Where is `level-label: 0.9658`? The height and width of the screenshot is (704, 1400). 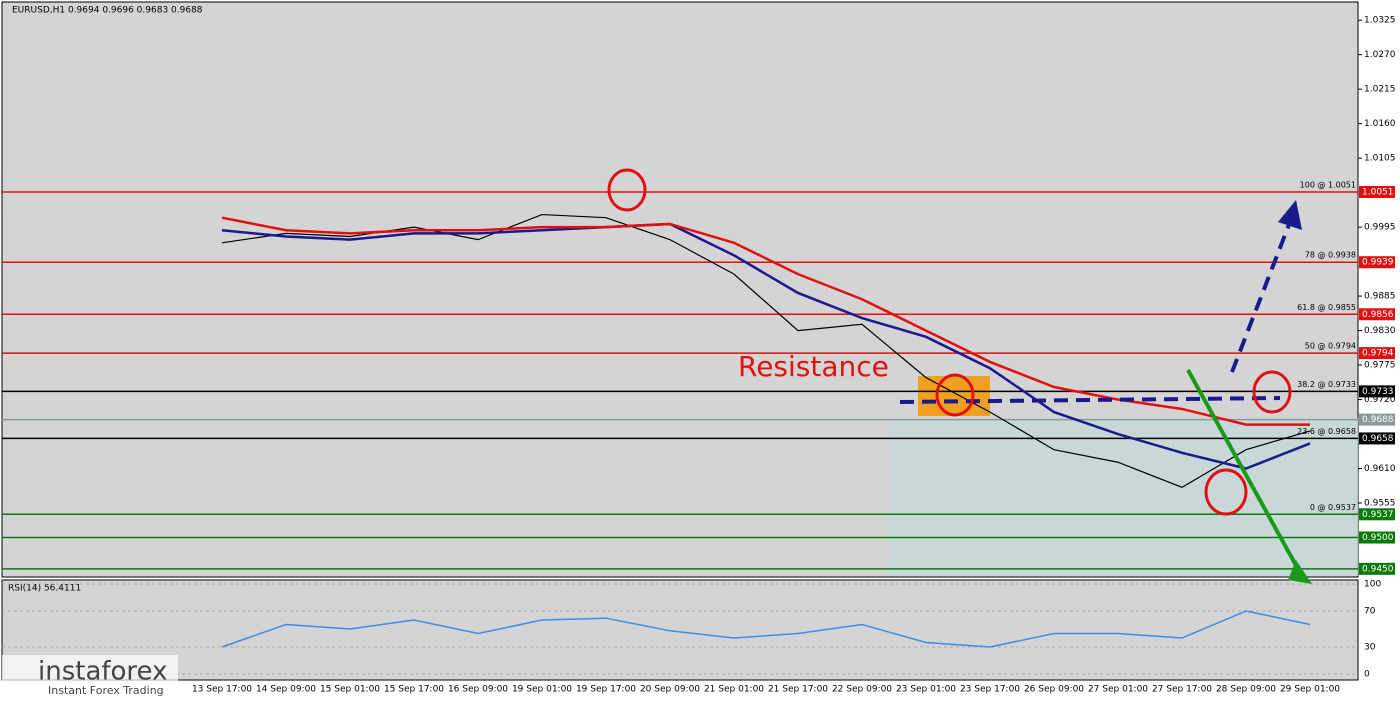
level-label: 0.9658 is located at coordinates (1378, 439).